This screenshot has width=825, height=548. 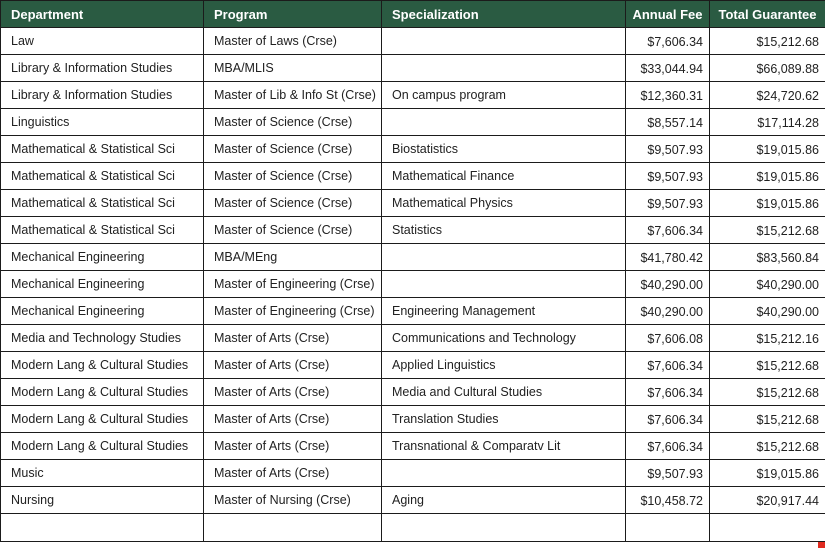 I want to click on cell-total-guarantee, so click(x=767, y=527).